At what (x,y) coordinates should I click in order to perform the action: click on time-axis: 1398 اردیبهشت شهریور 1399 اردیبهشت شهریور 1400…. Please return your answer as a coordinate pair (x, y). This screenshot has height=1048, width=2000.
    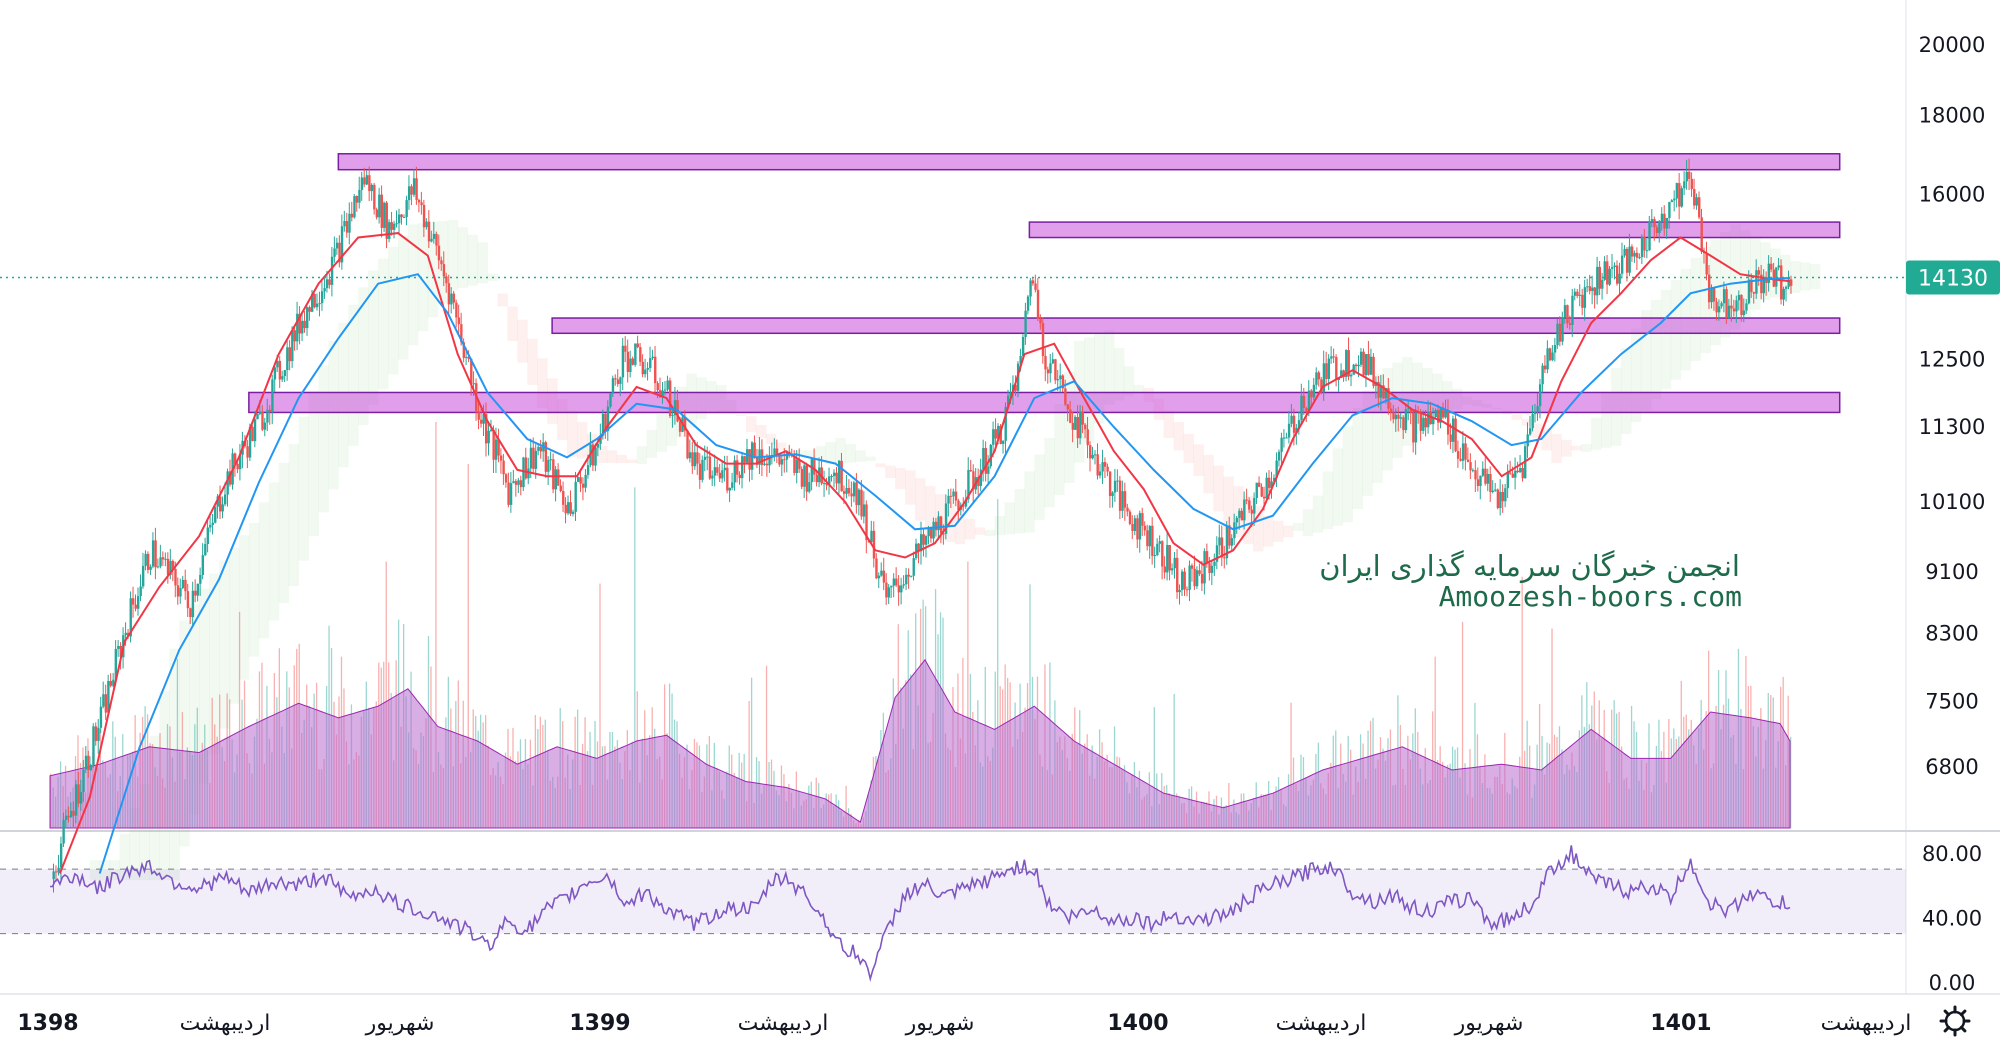
    Looking at the image, I should click on (964, 1023).